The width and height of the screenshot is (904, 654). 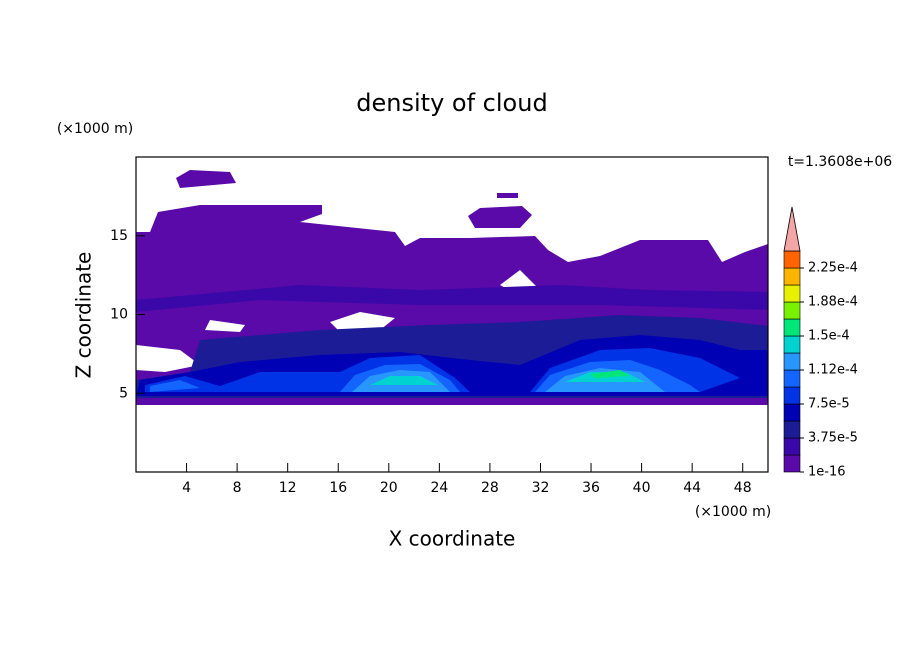 What do you see at coordinates (237, 488) in the screenshot?
I see `x-tick-label: 8` at bounding box center [237, 488].